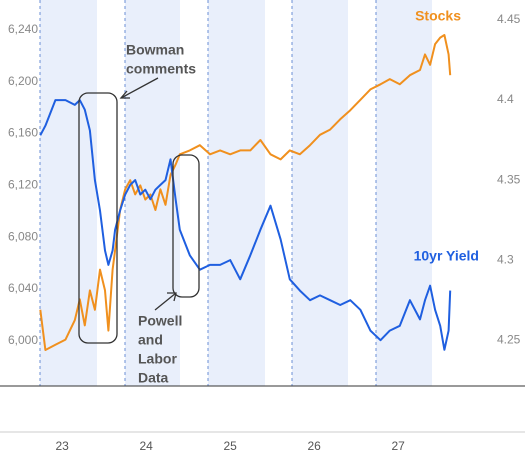 Image resolution: width=525 pixels, height=463 pixels. I want to click on series-label: 10yr Yield, so click(446, 256).